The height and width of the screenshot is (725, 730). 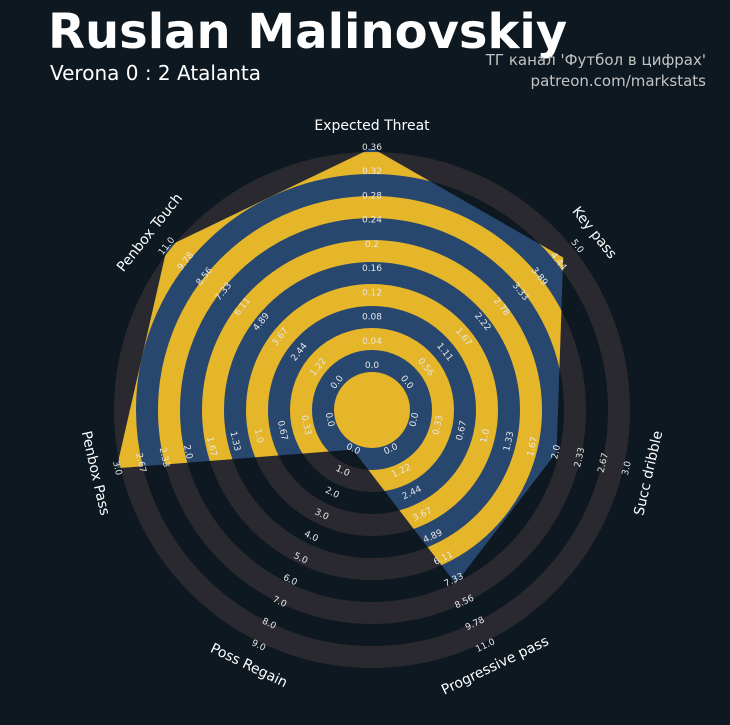 What do you see at coordinates (156, 73) in the screenshot?
I see `match-subtitle: Verona 0 : 2 Atalanta` at bounding box center [156, 73].